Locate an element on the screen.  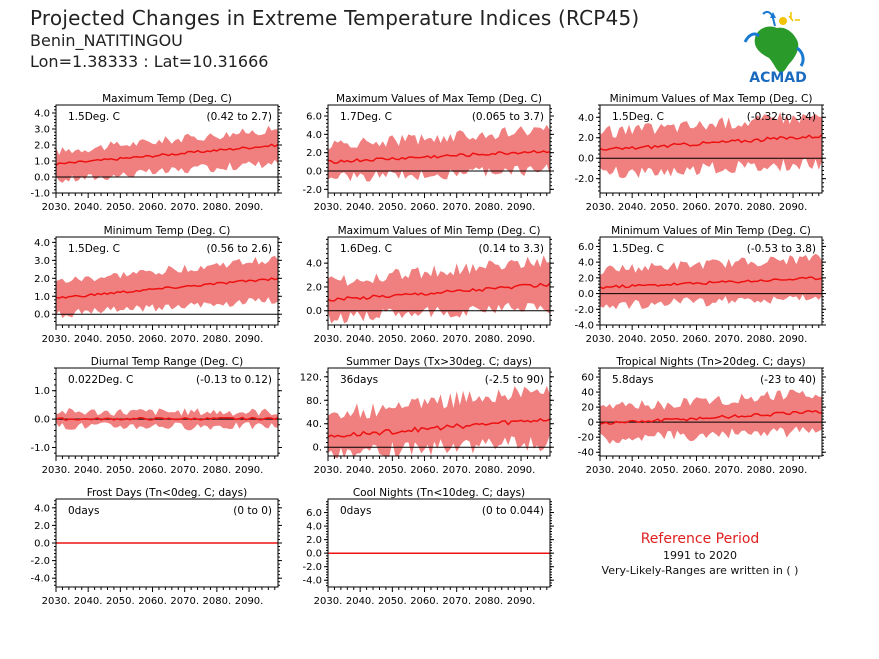
logo-text: ACMAD is located at coordinates (778, 78).